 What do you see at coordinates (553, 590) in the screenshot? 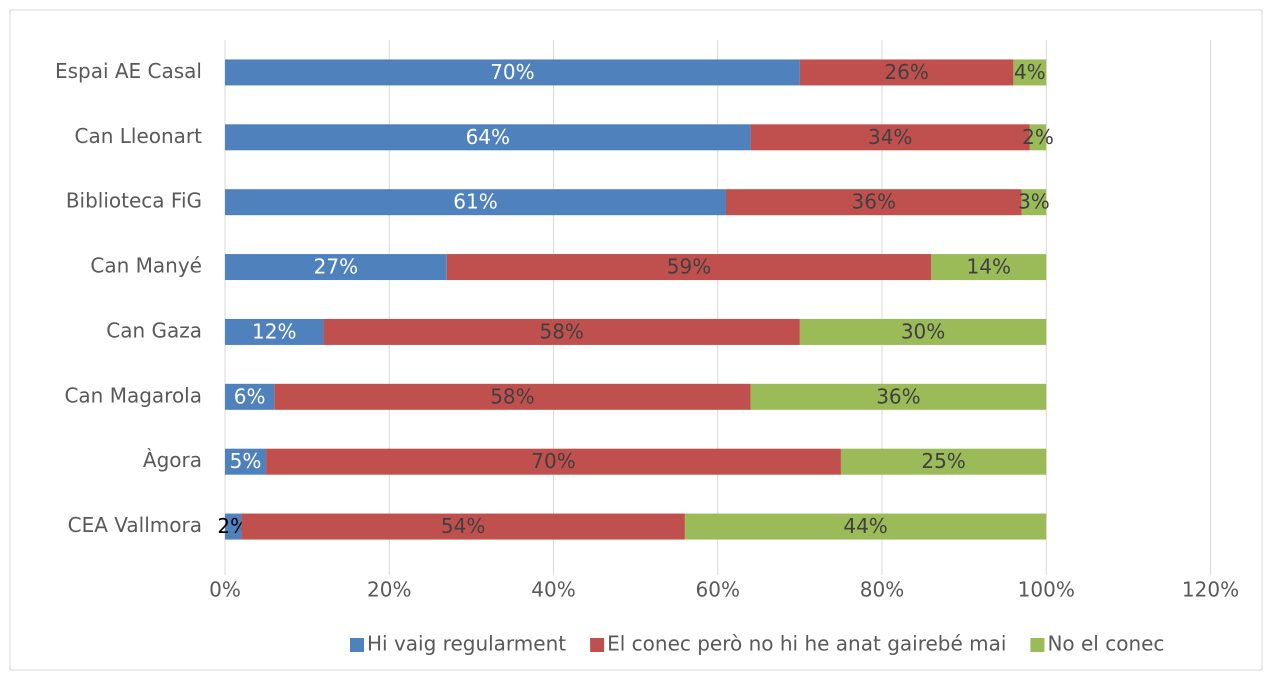
I see `x-tick-label: 40%` at bounding box center [553, 590].